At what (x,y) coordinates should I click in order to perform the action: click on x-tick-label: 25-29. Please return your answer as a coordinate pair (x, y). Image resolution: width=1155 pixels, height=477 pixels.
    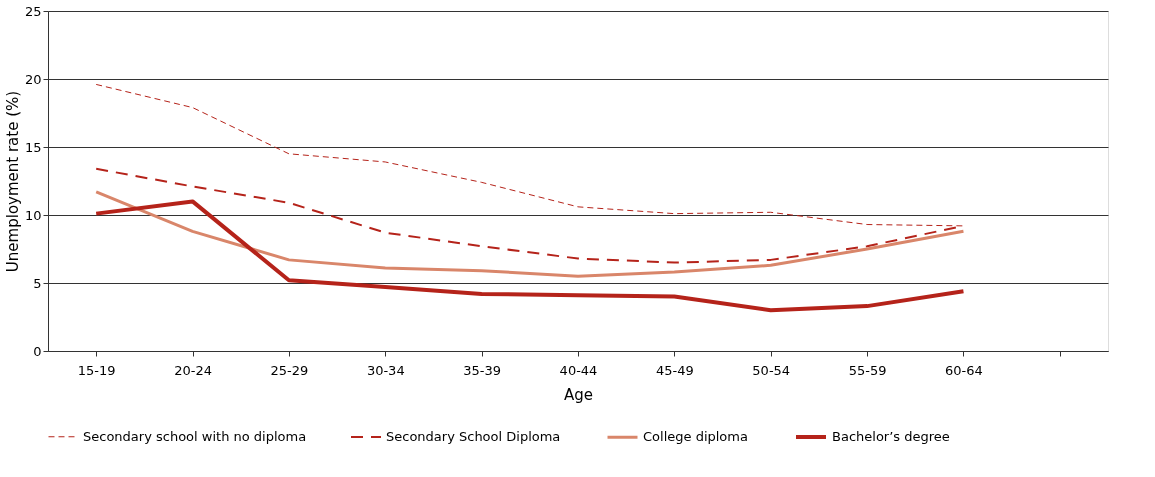
    Looking at the image, I should click on (289, 370).